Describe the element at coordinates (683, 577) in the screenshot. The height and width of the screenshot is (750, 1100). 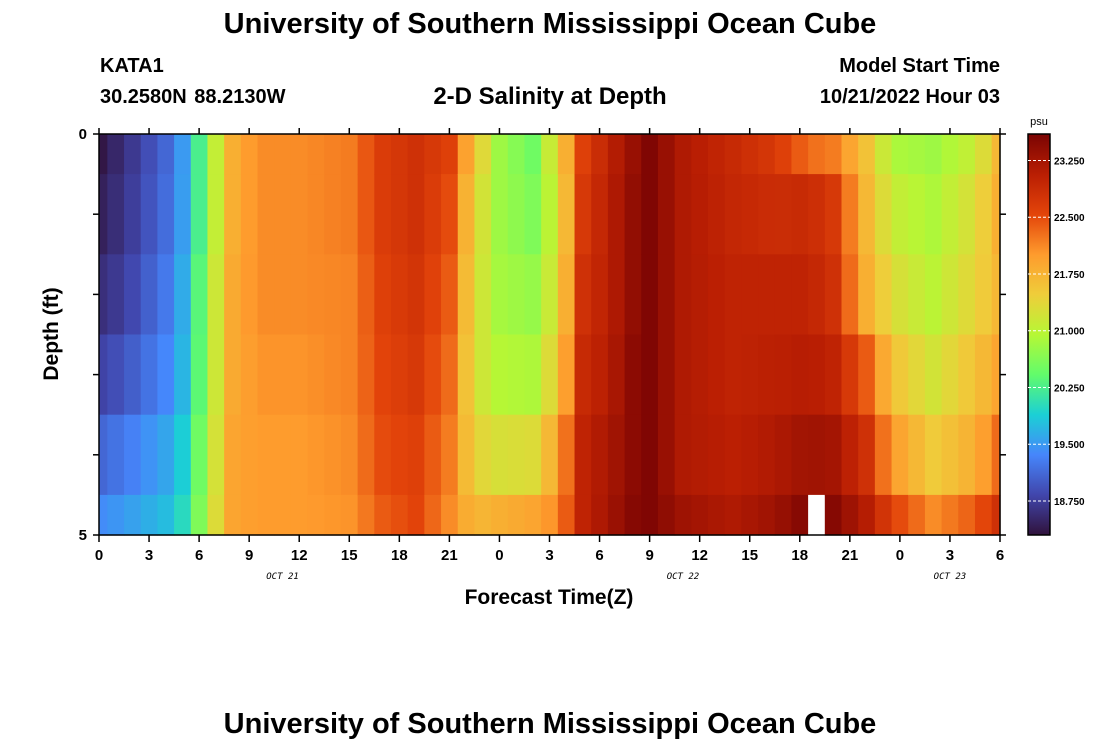
I see `x-date-label: OCT 22` at that location.